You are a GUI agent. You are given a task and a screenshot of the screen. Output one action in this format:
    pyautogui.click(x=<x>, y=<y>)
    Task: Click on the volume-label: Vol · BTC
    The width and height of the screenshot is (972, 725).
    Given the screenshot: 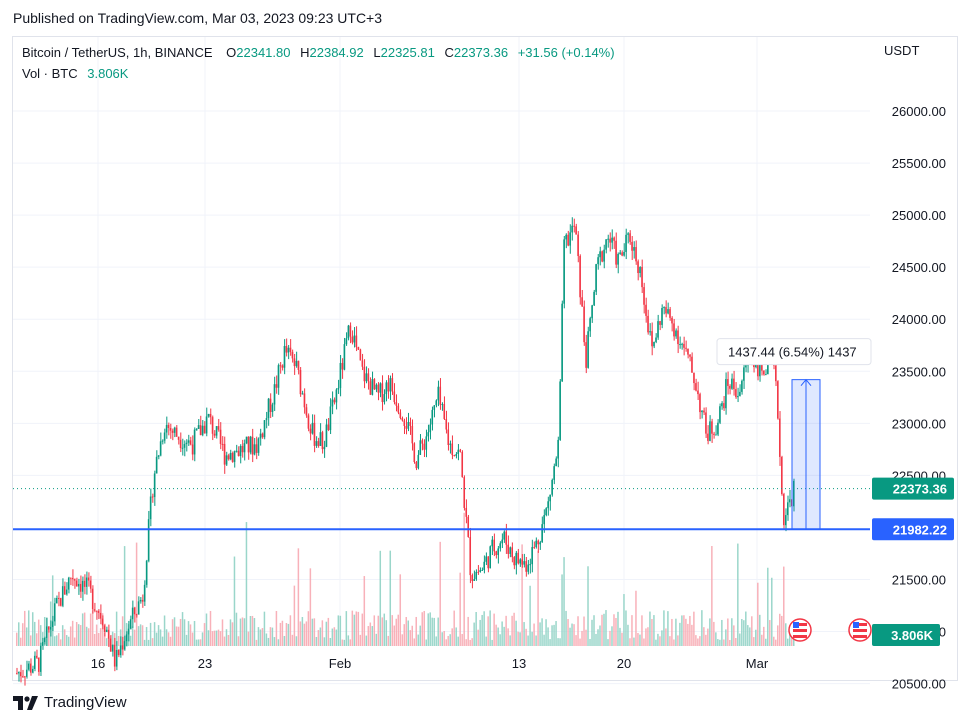 What is the action you would take?
    pyautogui.click(x=50, y=73)
    